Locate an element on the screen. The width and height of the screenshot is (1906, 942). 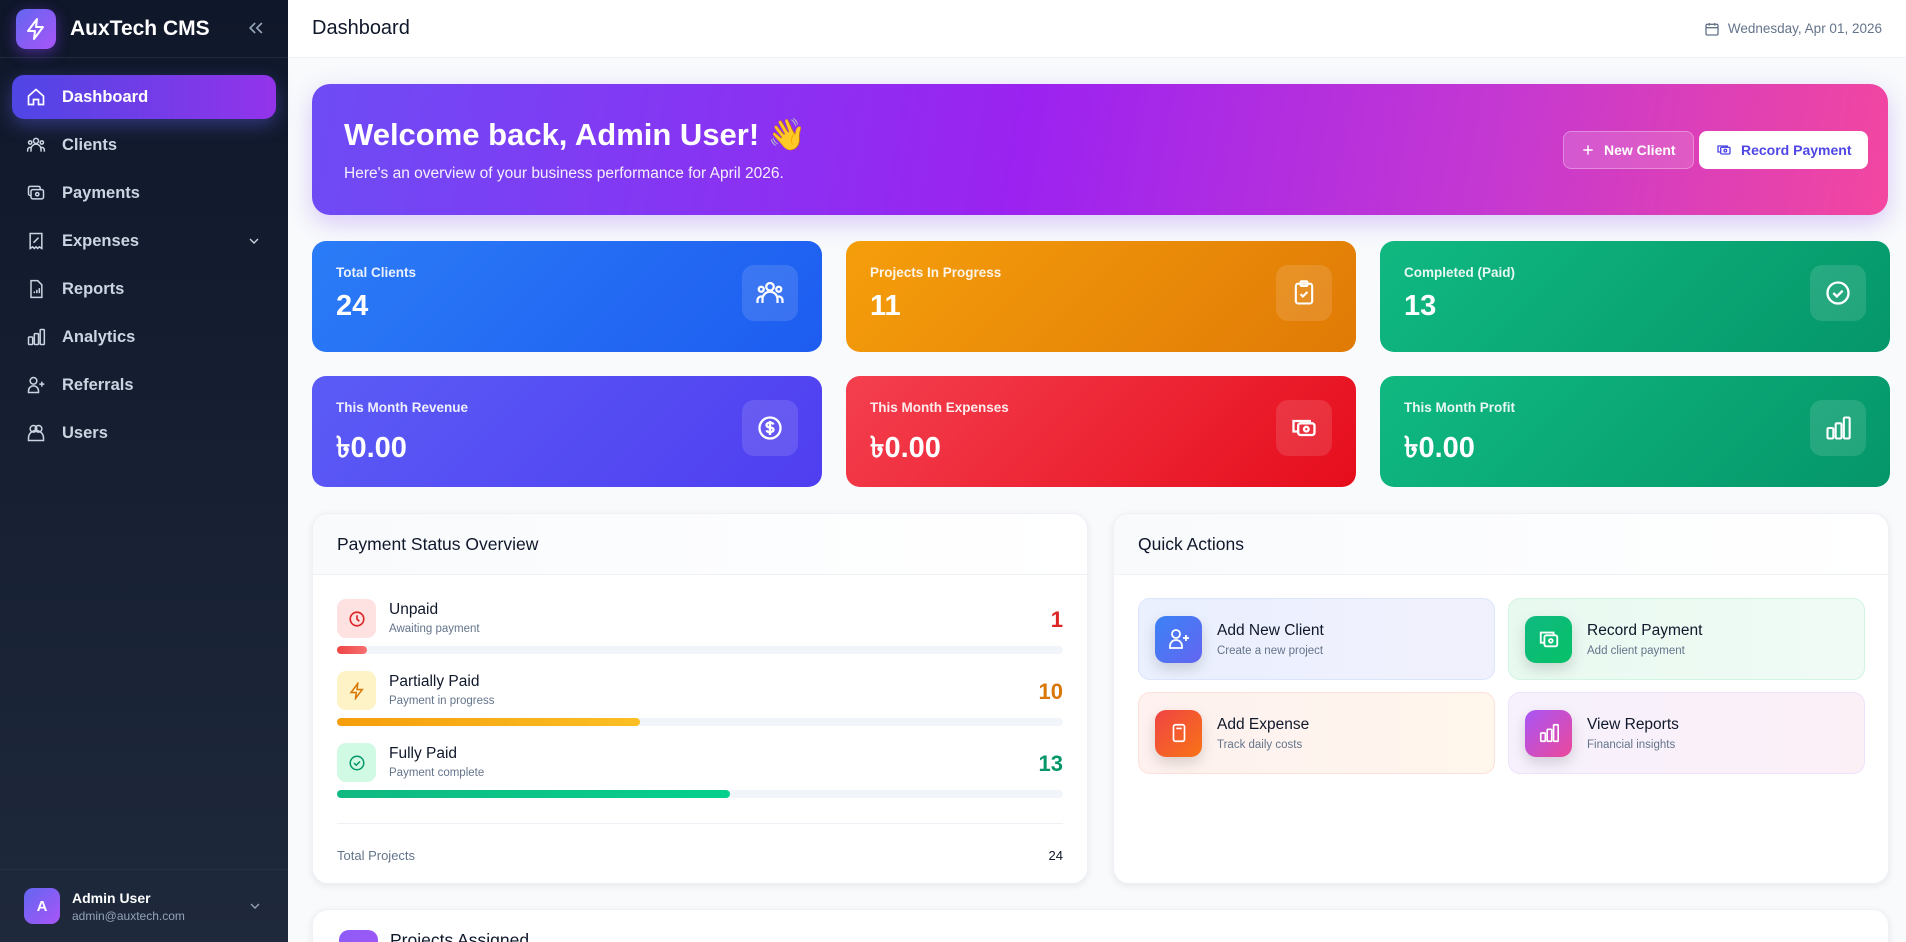
clipboard-check-icon is located at coordinates (1304, 293).